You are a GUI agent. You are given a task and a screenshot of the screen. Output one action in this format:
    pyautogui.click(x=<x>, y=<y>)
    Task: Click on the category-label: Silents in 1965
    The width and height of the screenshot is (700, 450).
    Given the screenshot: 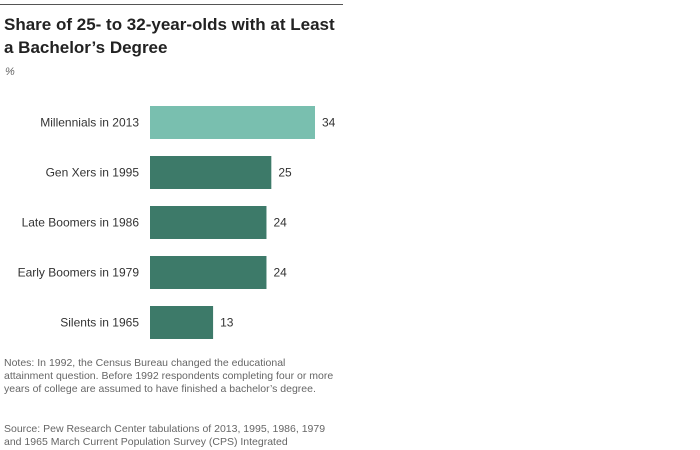 What is the action you would take?
    pyautogui.click(x=99, y=323)
    